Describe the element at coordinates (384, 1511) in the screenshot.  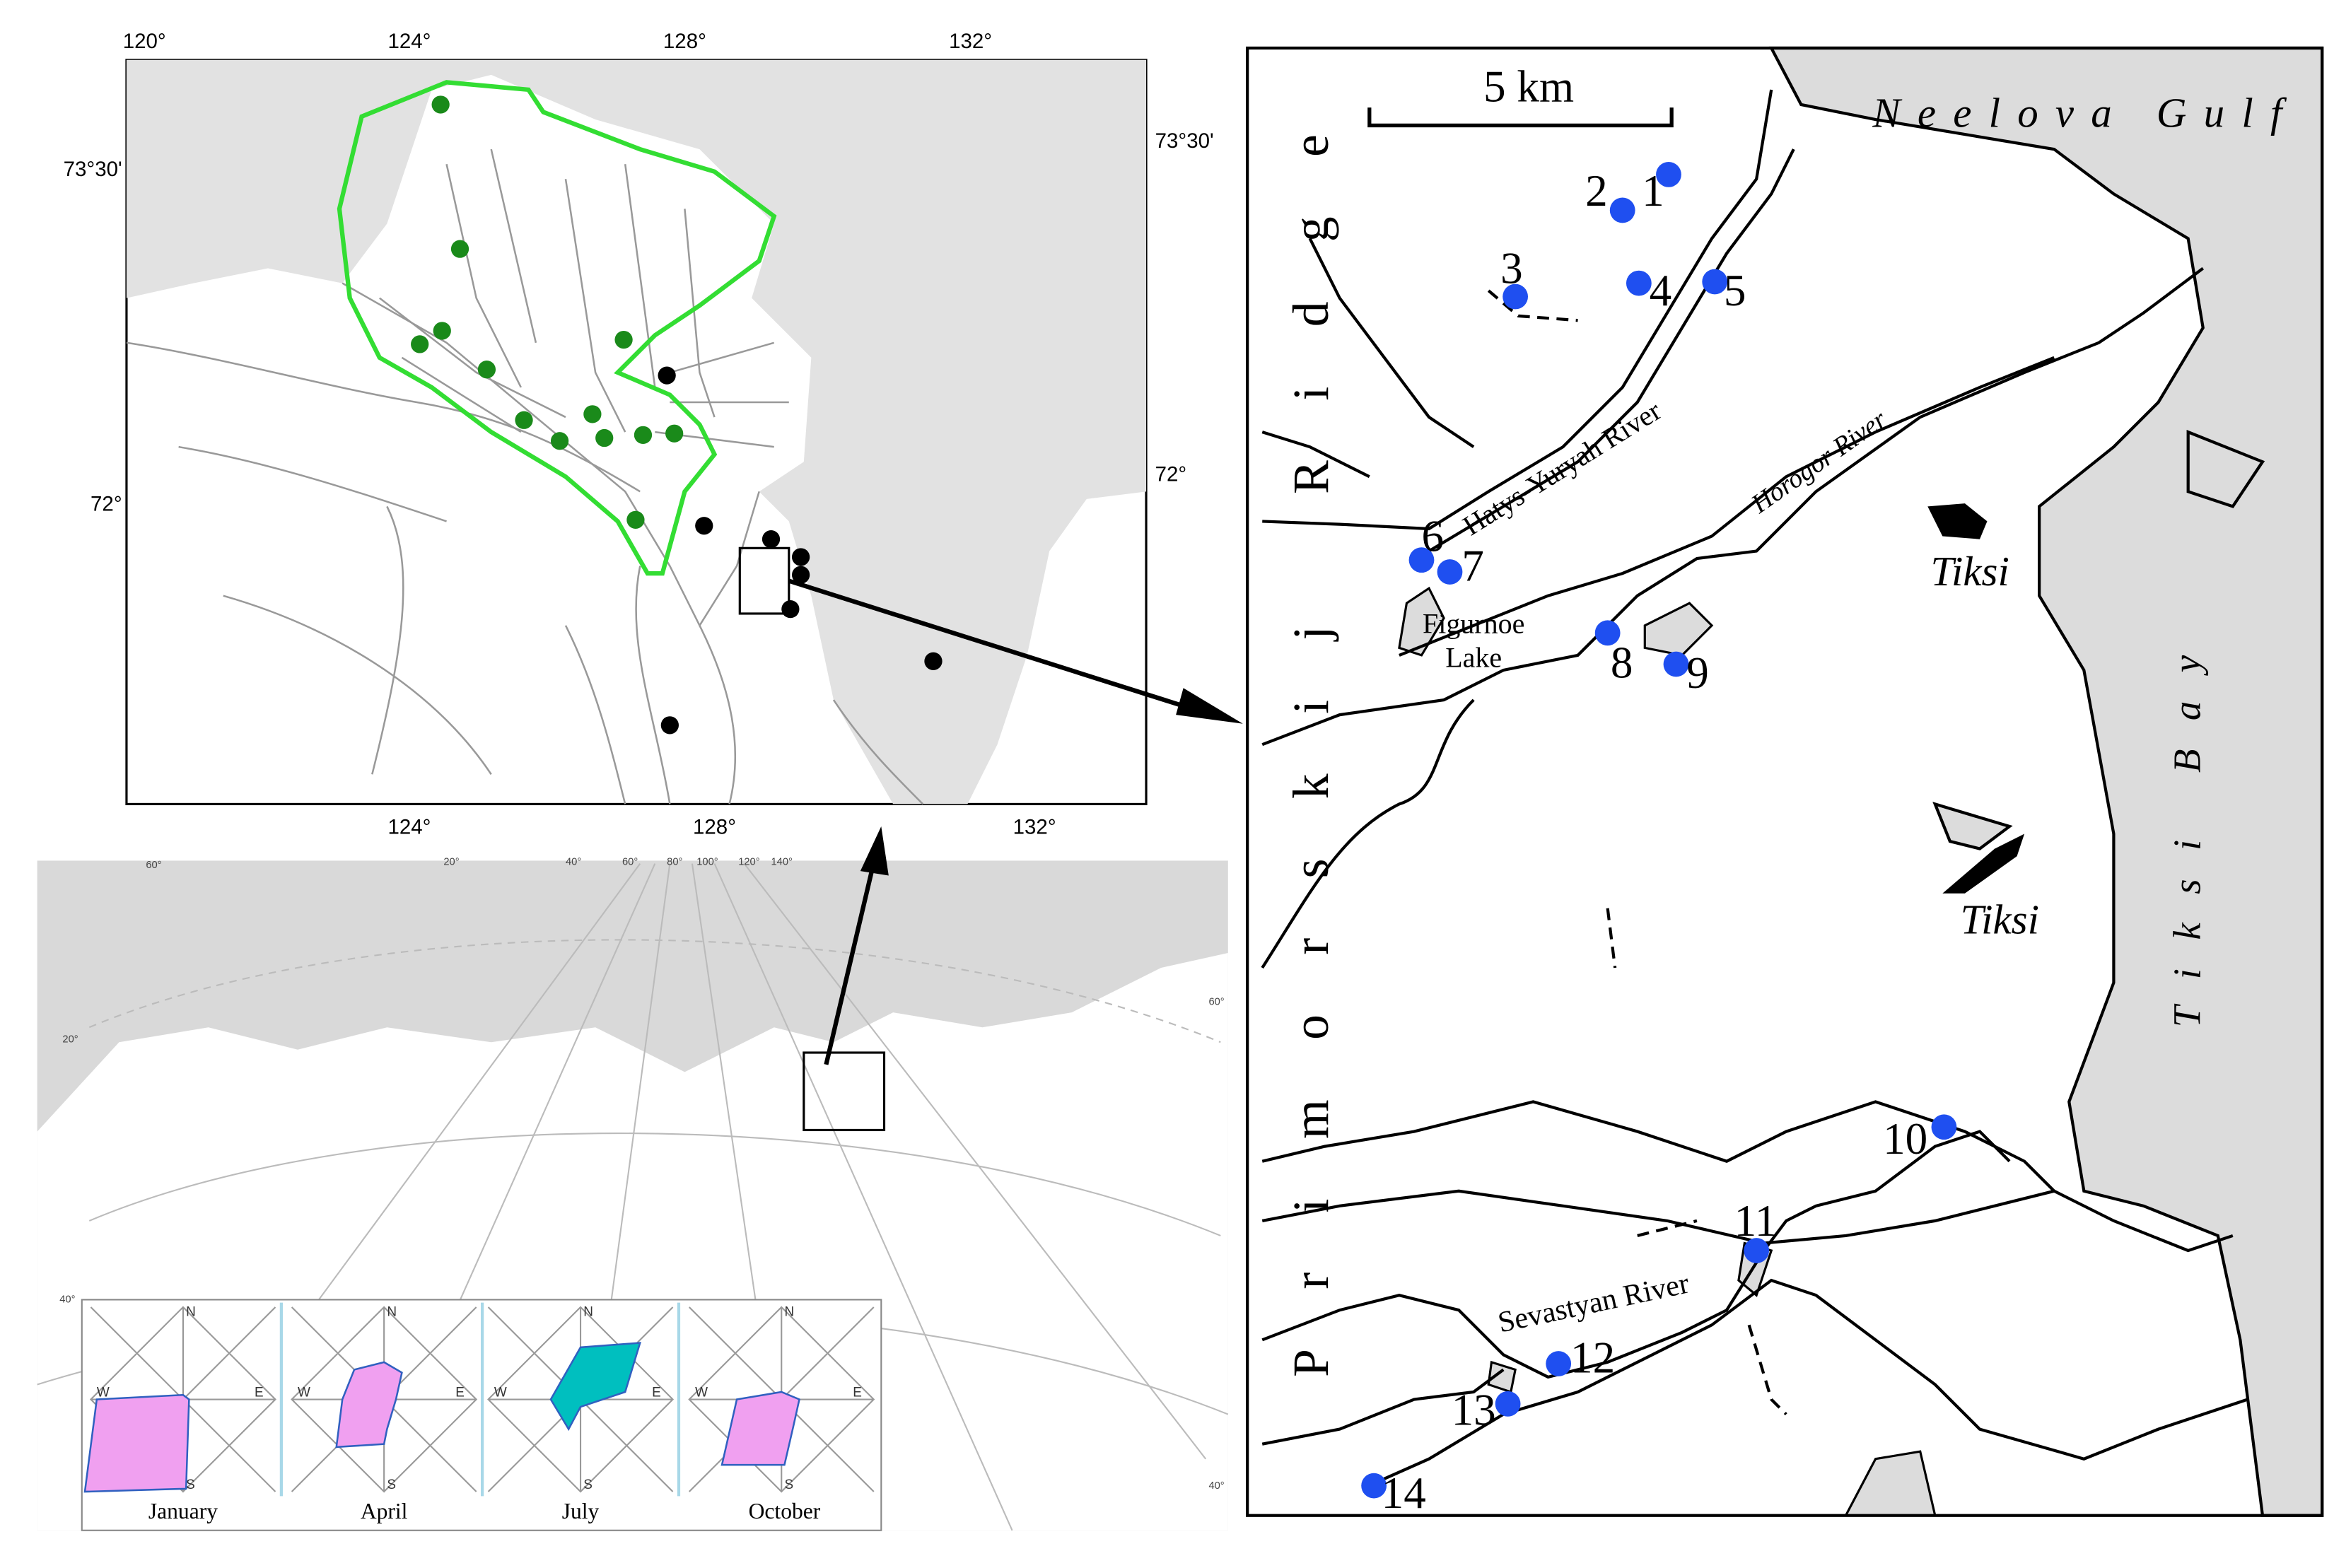
I see `month-label: April` at that location.